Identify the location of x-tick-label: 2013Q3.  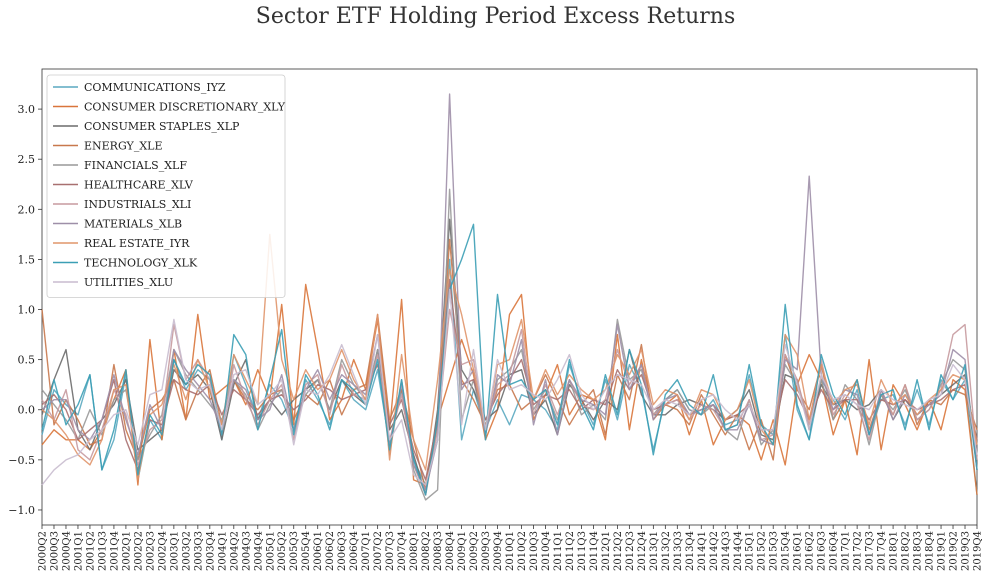
(678, 551).